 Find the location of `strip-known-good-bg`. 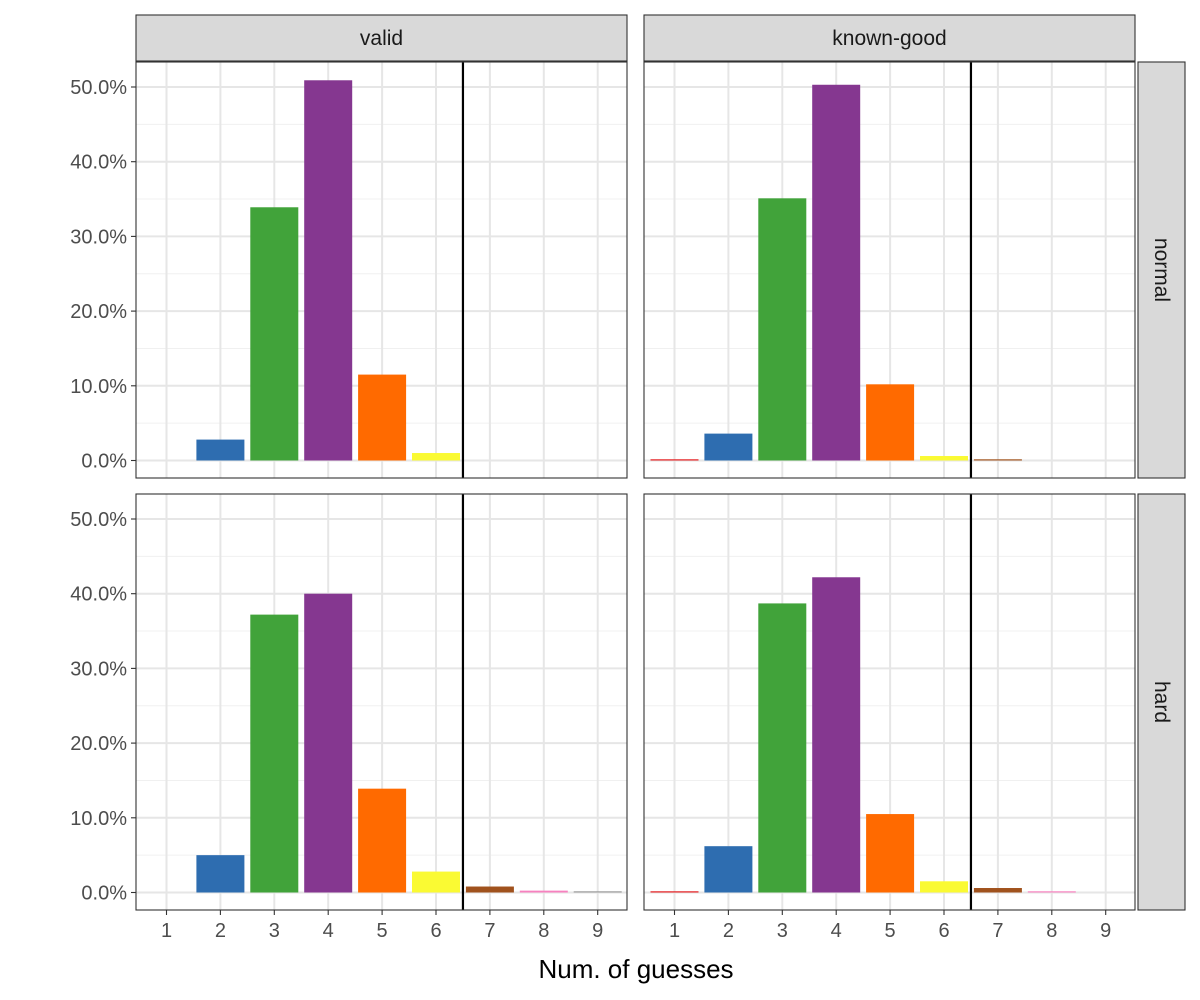

strip-known-good-bg is located at coordinates (889, 38).